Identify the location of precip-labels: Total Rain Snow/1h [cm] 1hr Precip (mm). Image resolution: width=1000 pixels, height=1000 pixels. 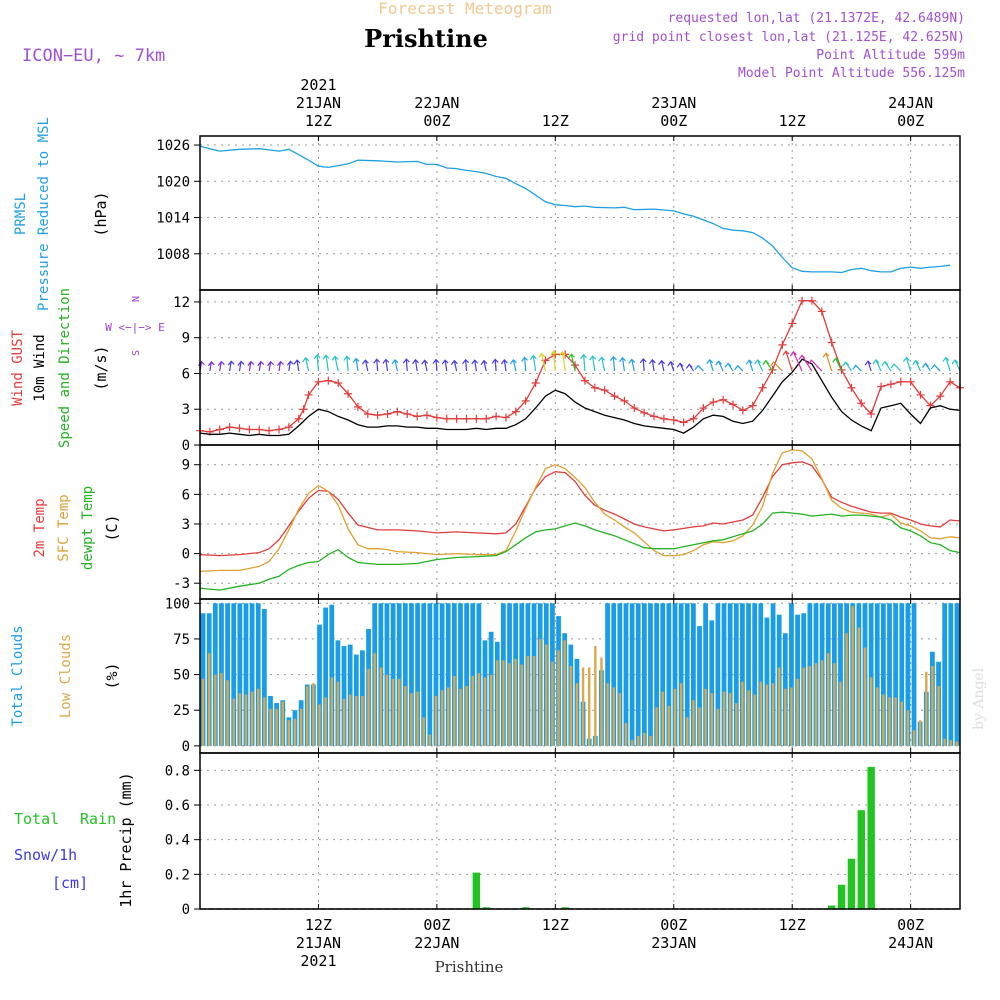
(74, 839).